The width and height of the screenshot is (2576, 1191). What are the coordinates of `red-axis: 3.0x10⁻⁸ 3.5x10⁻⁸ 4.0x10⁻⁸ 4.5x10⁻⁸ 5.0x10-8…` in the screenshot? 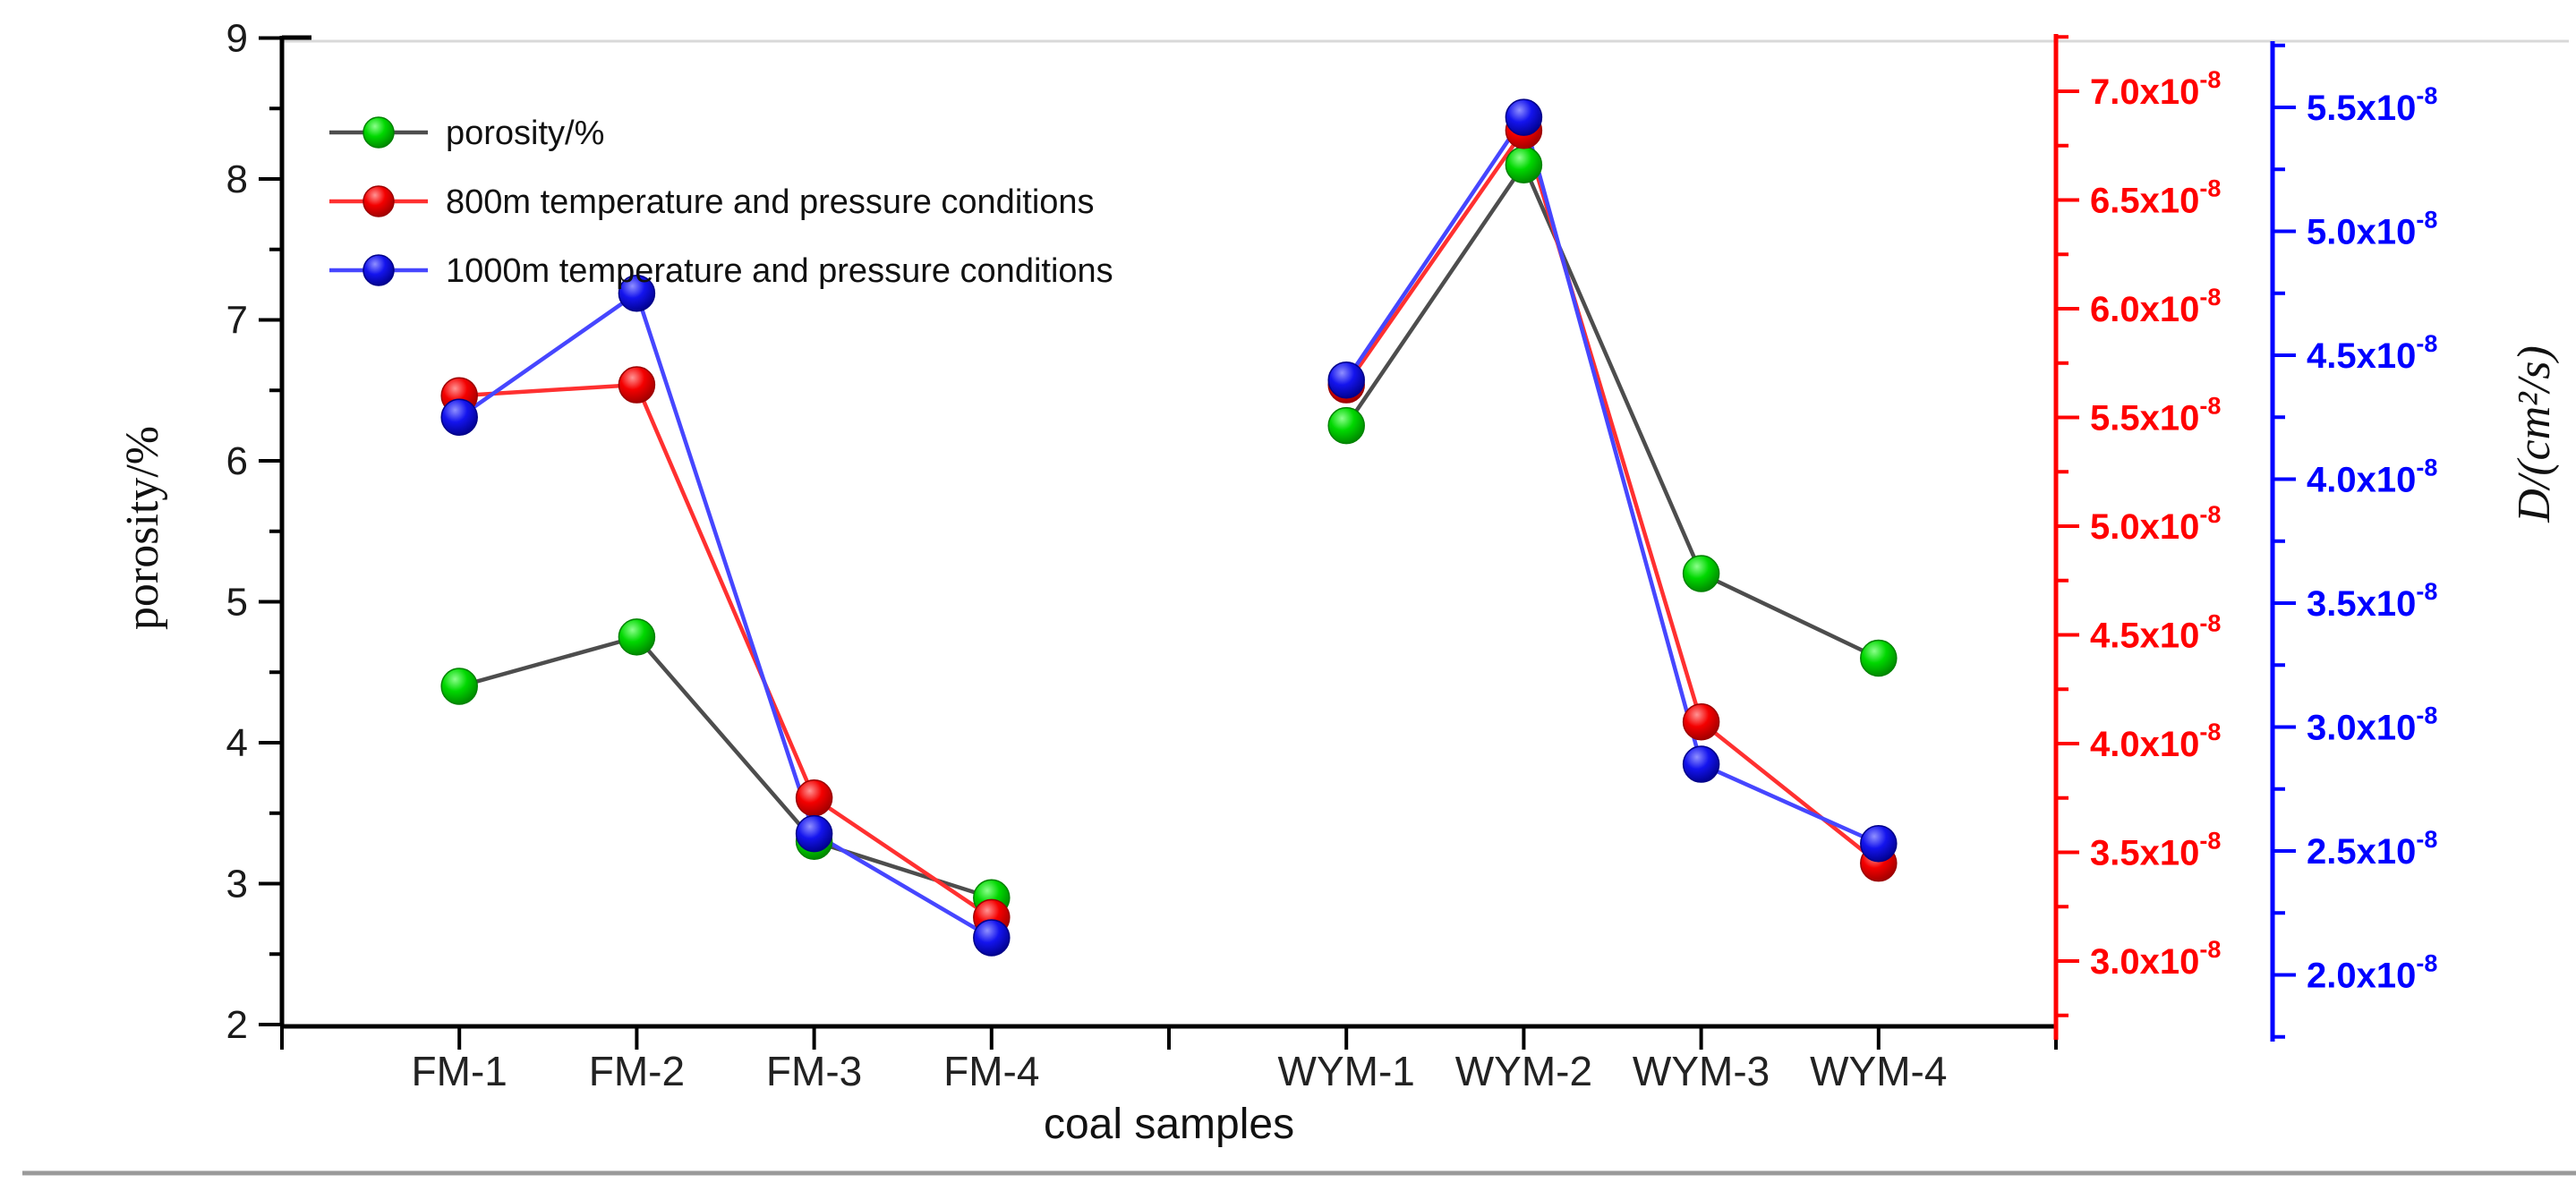 It's located at (2137, 537).